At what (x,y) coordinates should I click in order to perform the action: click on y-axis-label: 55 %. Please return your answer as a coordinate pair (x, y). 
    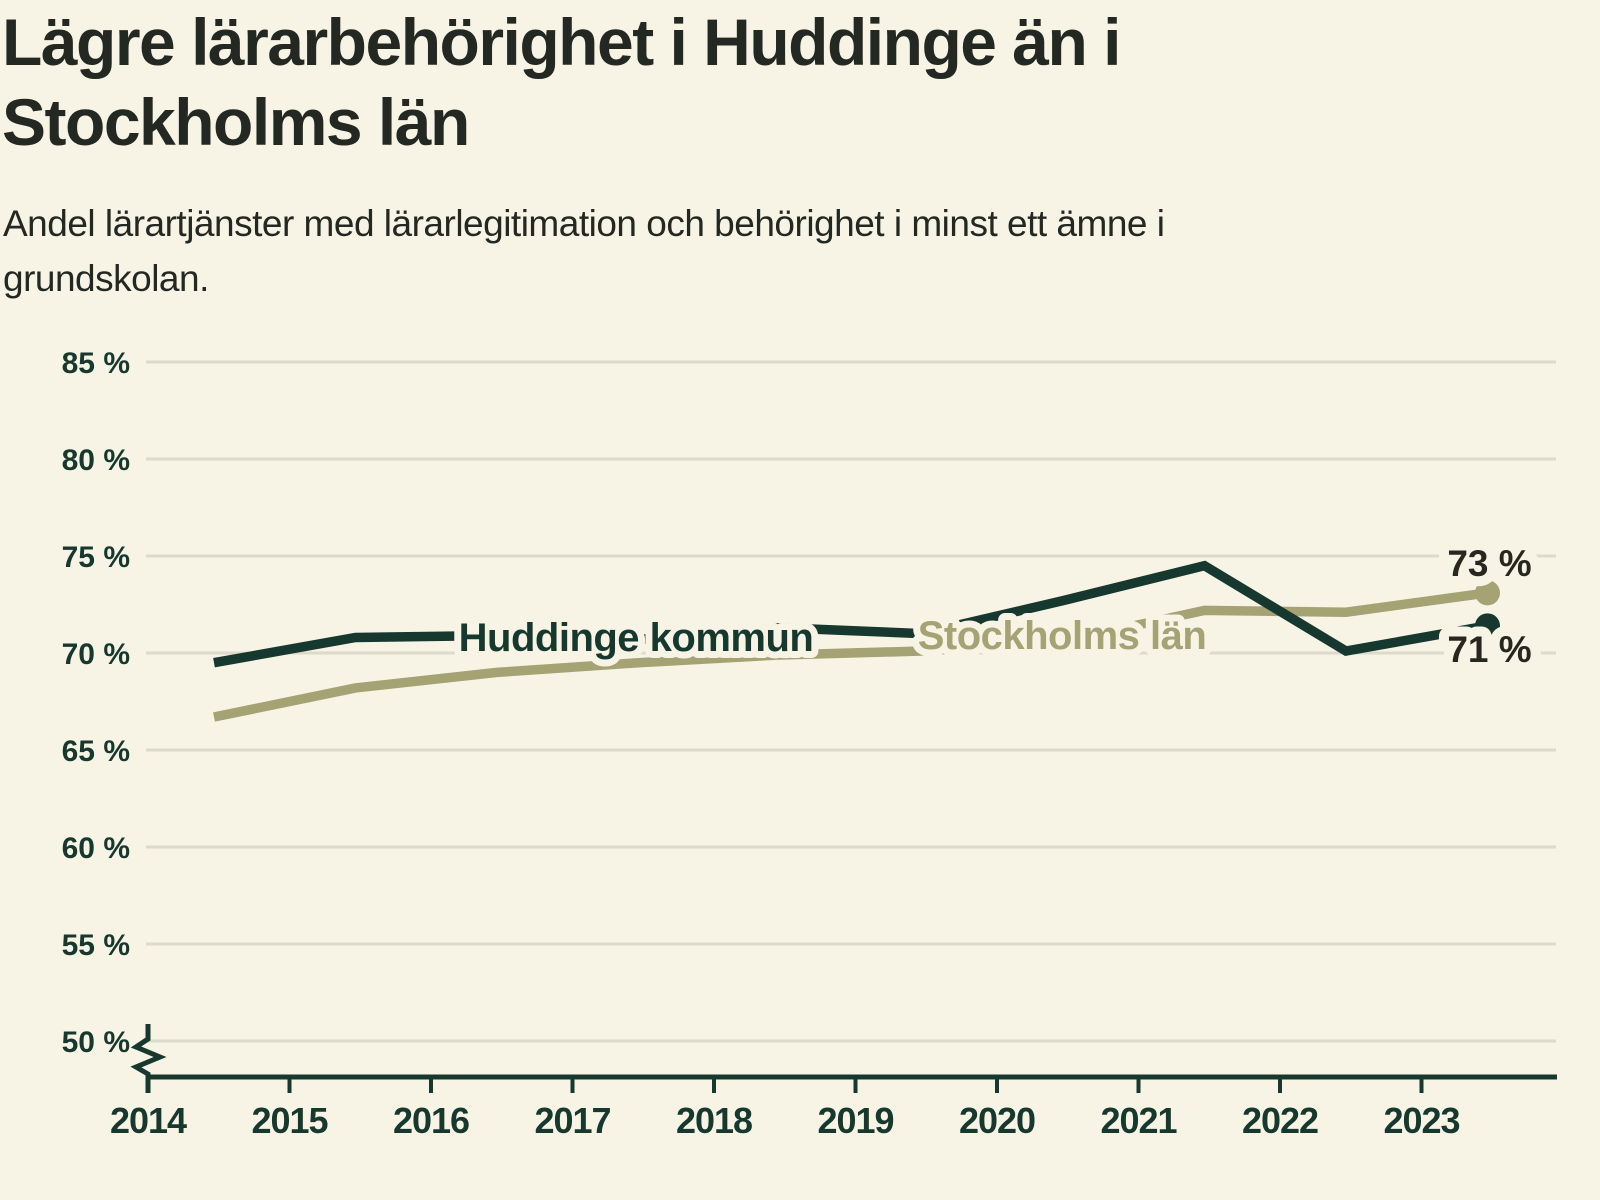
    Looking at the image, I should click on (96, 945).